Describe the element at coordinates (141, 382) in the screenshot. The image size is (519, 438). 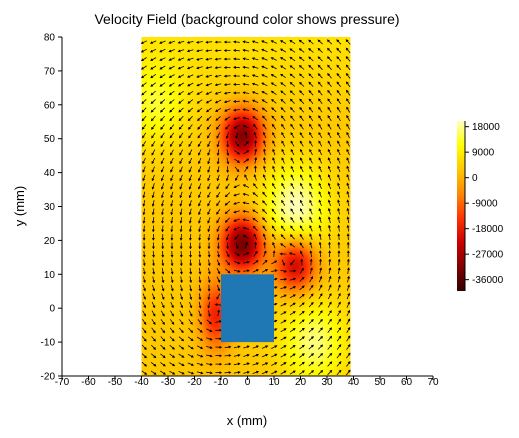
I see `x-tick-label: -40` at that location.